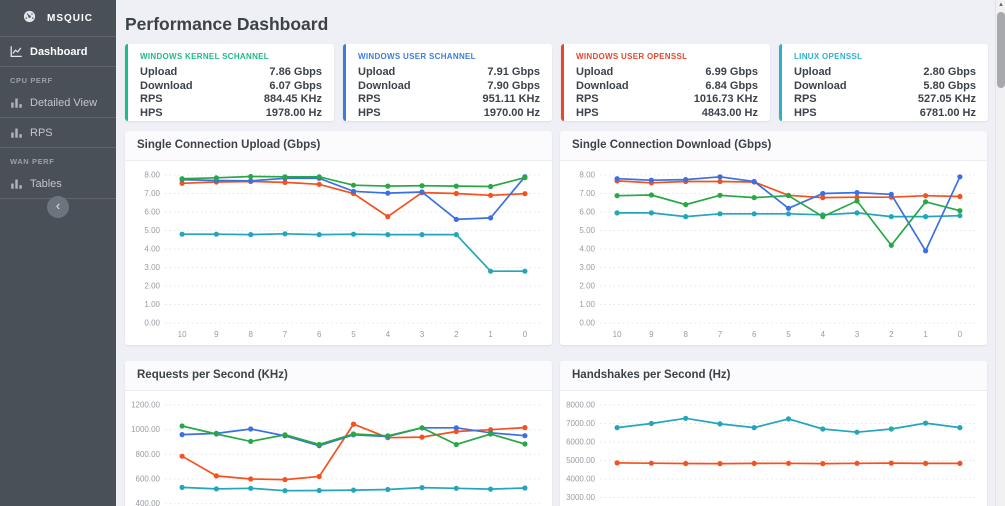  What do you see at coordinates (417, 56) in the screenshot?
I see `stat-card-title: WINDOWS USER SCHANNEL` at bounding box center [417, 56].